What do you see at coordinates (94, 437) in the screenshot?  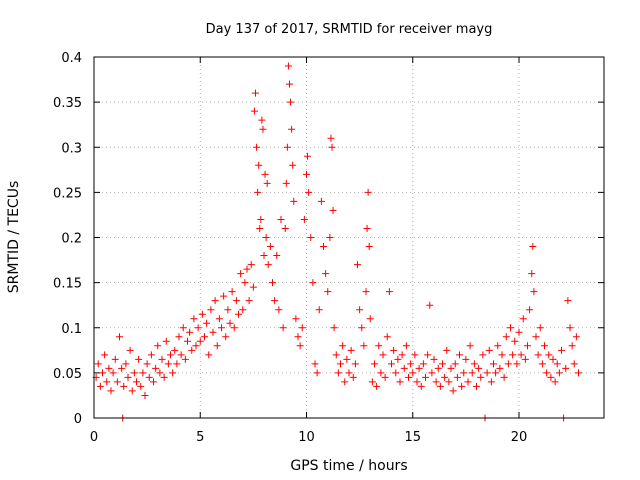 I see `x-tick-label: 0` at bounding box center [94, 437].